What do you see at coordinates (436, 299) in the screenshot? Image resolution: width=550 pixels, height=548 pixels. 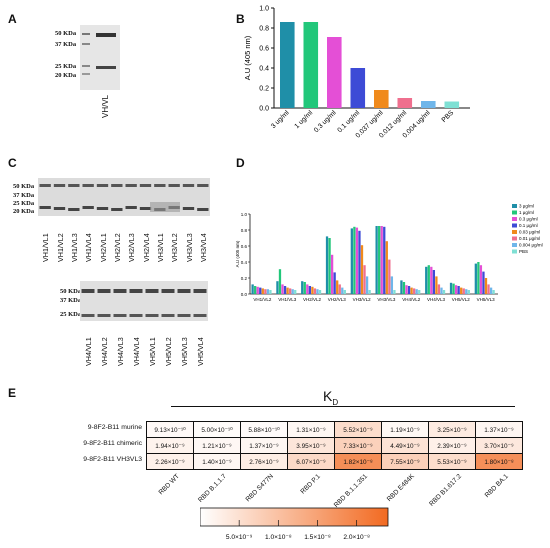 I see `x-tick-label: VH4/VL3` at bounding box center [436, 299].